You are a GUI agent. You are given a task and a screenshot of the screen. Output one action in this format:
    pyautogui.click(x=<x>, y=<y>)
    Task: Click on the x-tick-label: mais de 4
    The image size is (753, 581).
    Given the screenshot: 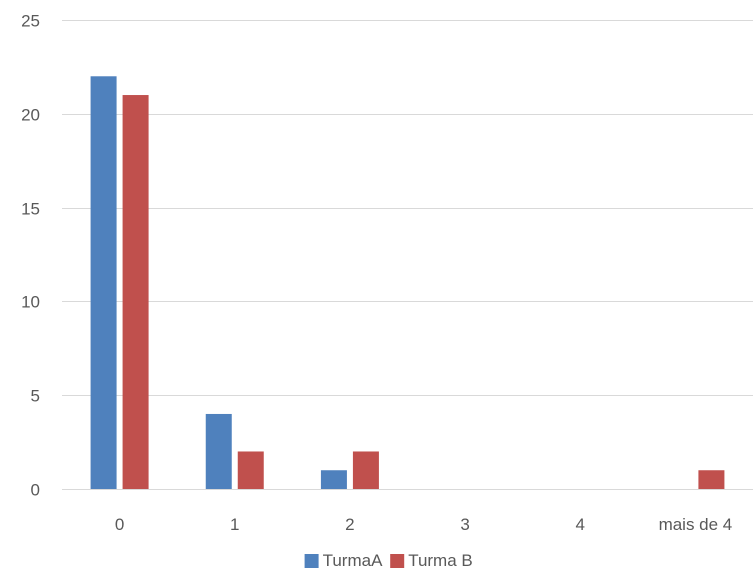 What is the action you would take?
    pyautogui.click(x=696, y=524)
    